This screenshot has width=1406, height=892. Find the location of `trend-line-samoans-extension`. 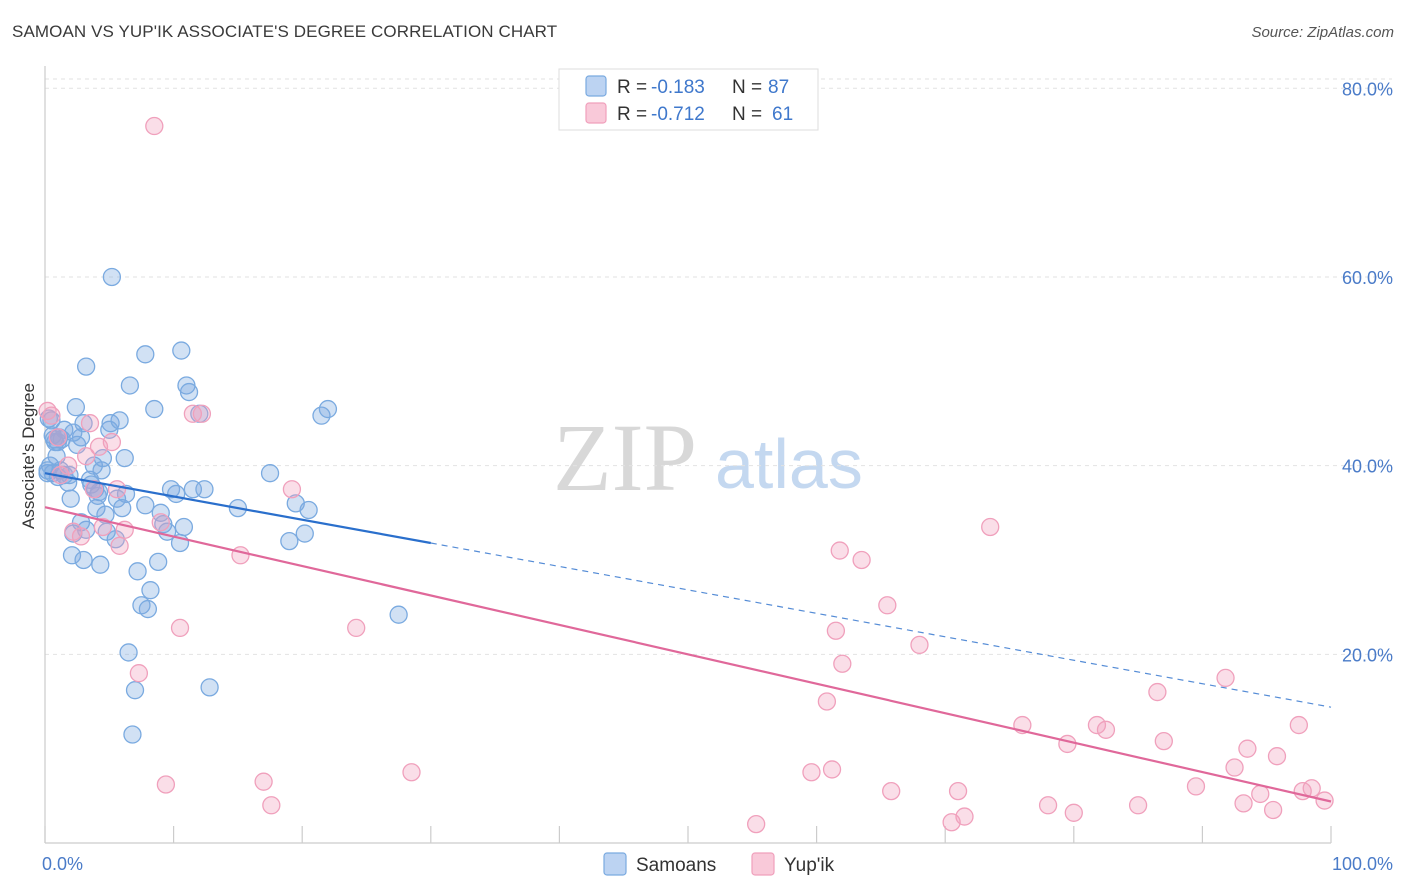

trend-line-samoans-extension is located at coordinates (881, 625).